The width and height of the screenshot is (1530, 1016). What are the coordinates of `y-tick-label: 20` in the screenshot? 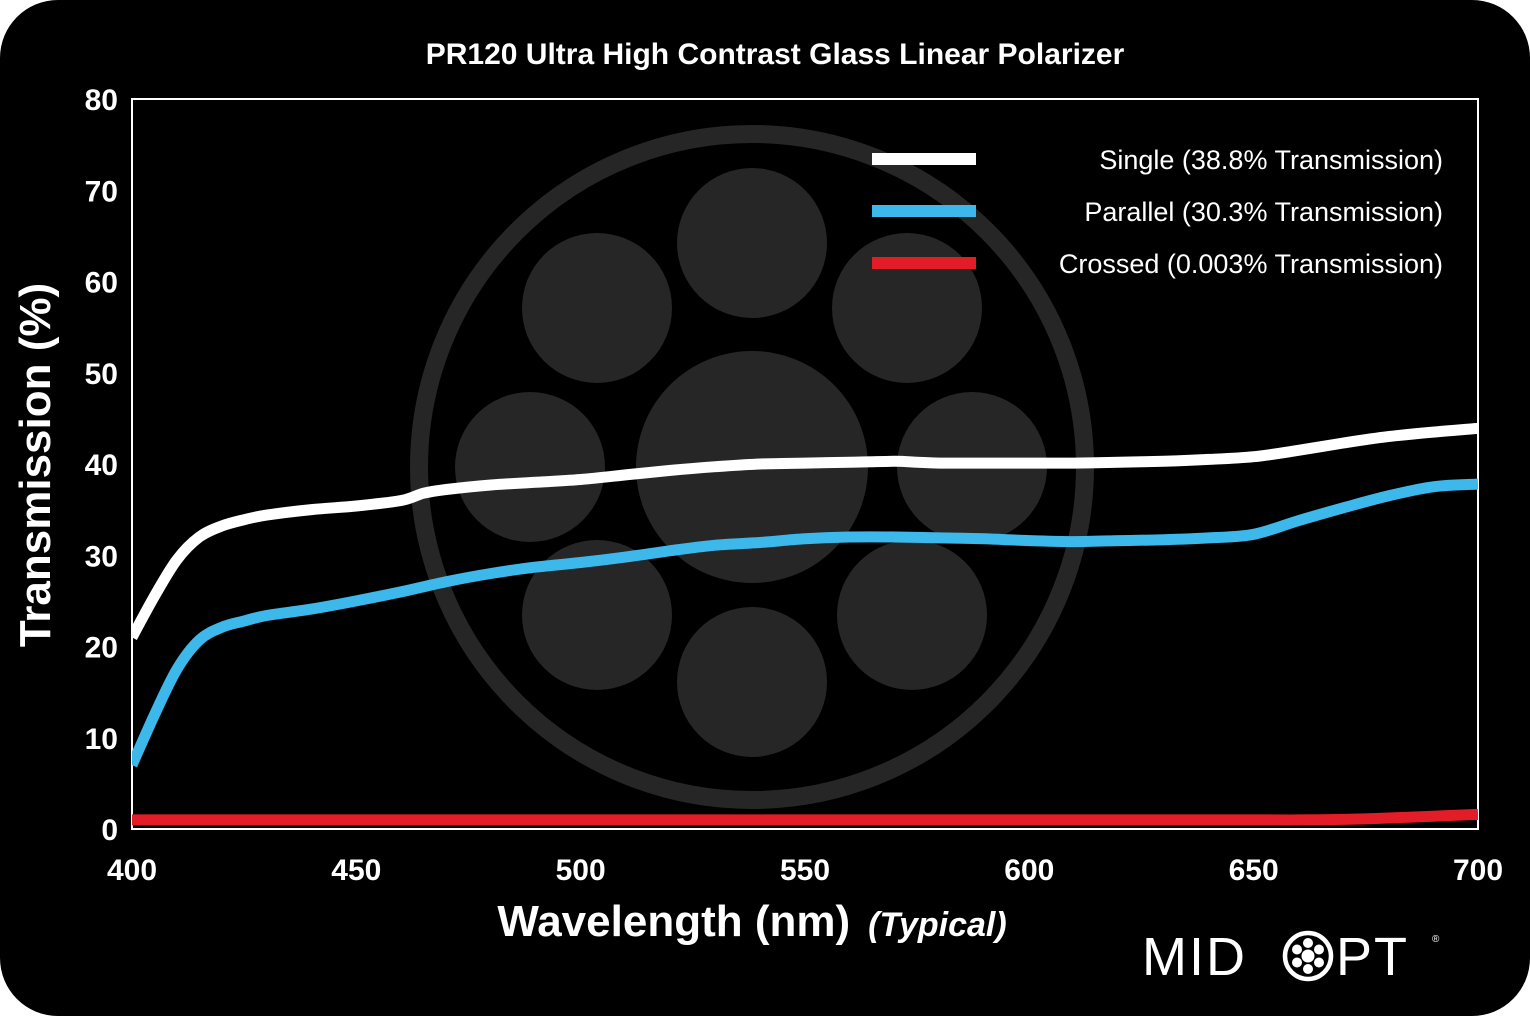 It's located at (101, 648).